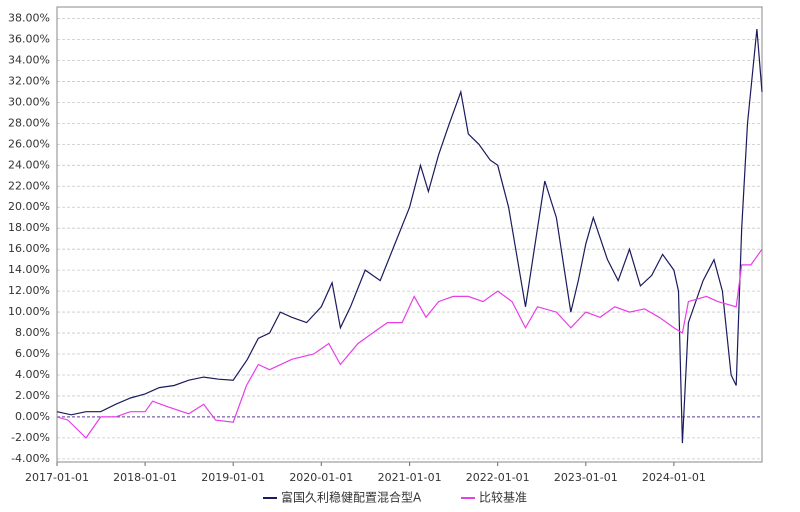 Image resolution: width=800 pixels, height=512 pixels. What do you see at coordinates (233, 477) in the screenshot?
I see `x-tick-label: 2019-01-01` at bounding box center [233, 477].